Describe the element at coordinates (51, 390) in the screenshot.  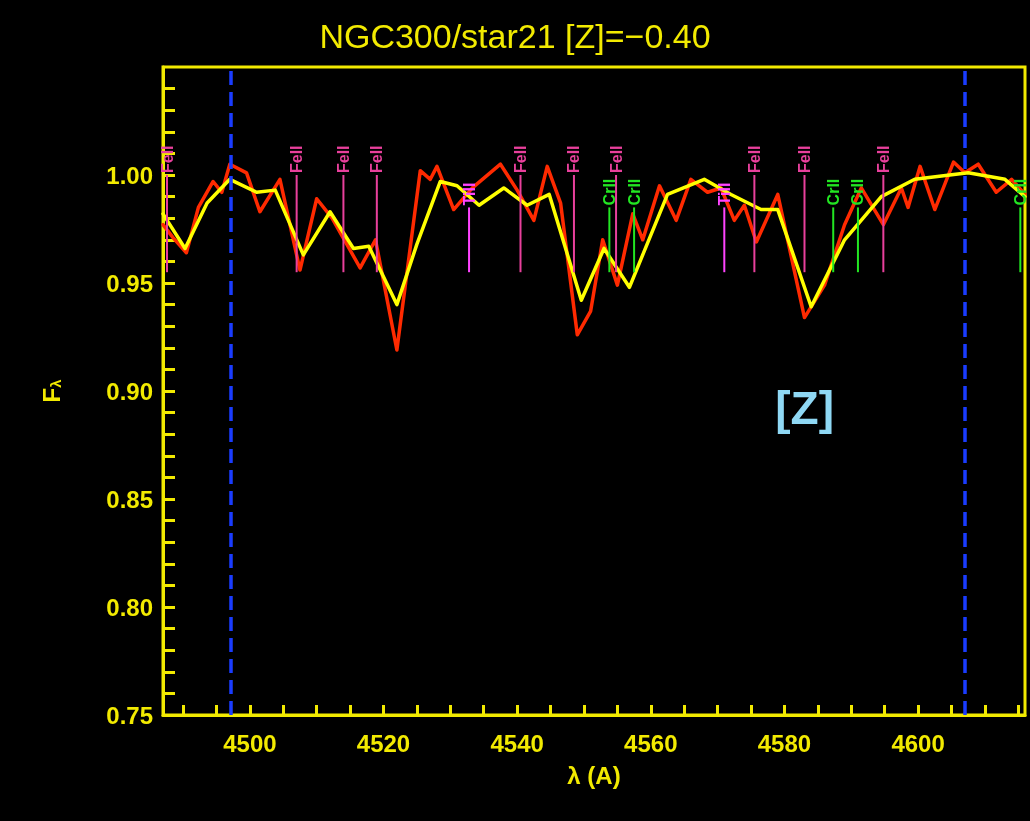
I see `y-axis-title: Fλ` at that location.